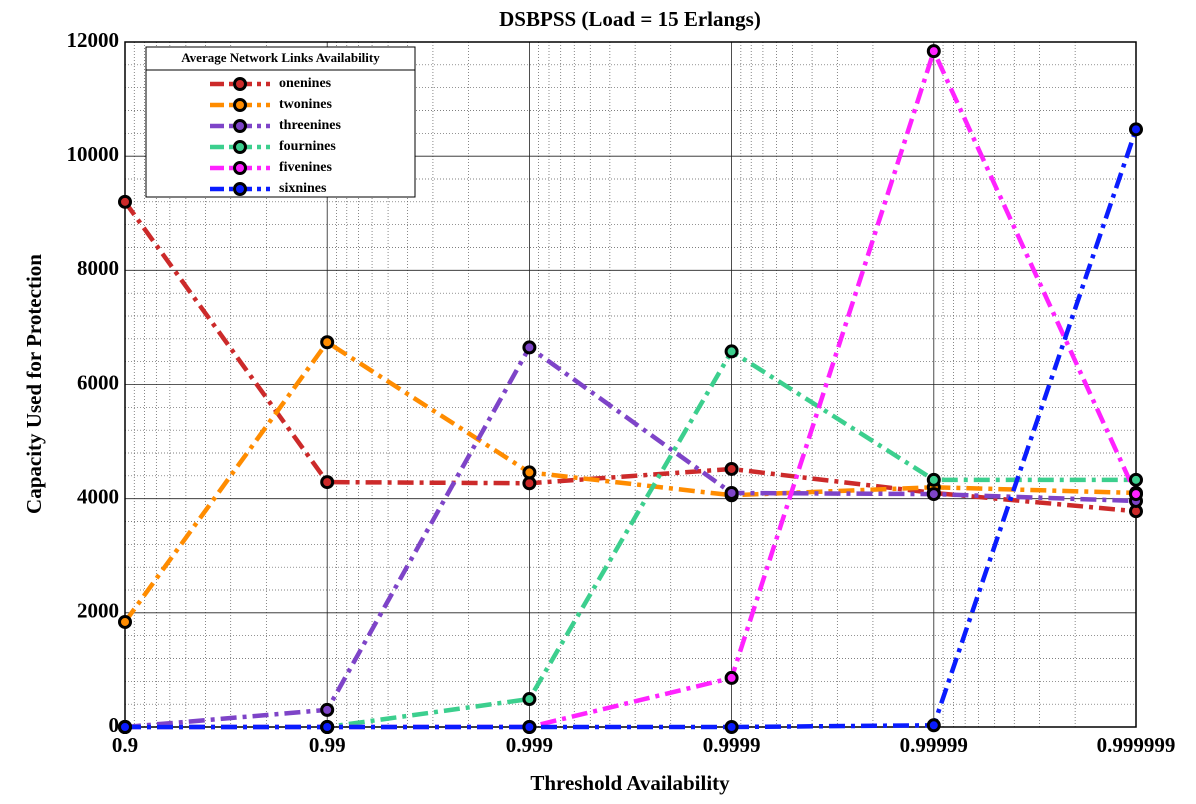 This screenshot has width=1196, height=804. Describe the element at coordinates (630, 19) in the screenshot. I see `chart-title: DSBPSS (Load = 15 Erlangs)` at that location.